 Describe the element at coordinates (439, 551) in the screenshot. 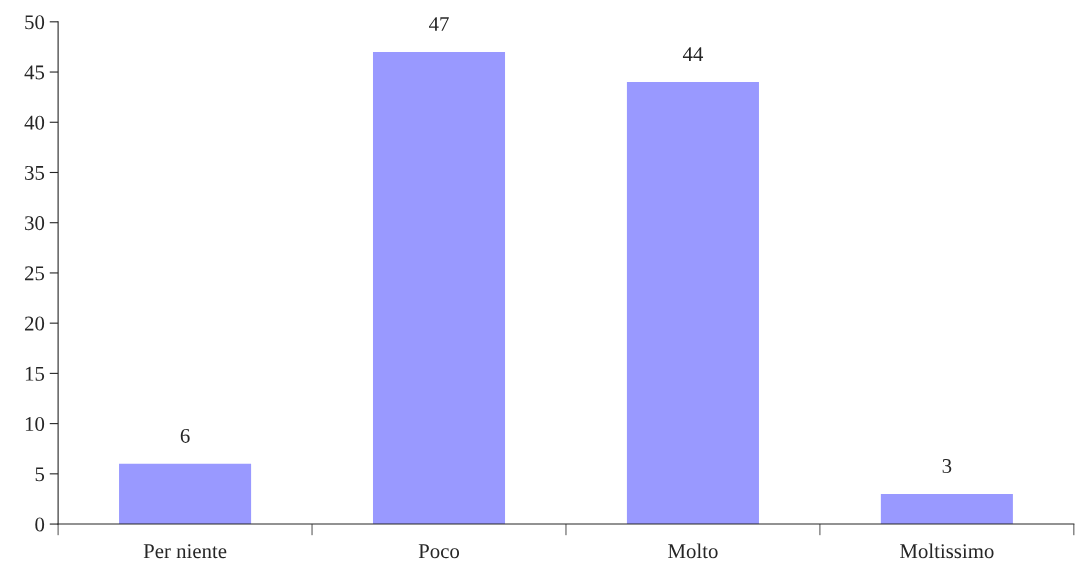

I see `x-tick-label: Poco` at that location.